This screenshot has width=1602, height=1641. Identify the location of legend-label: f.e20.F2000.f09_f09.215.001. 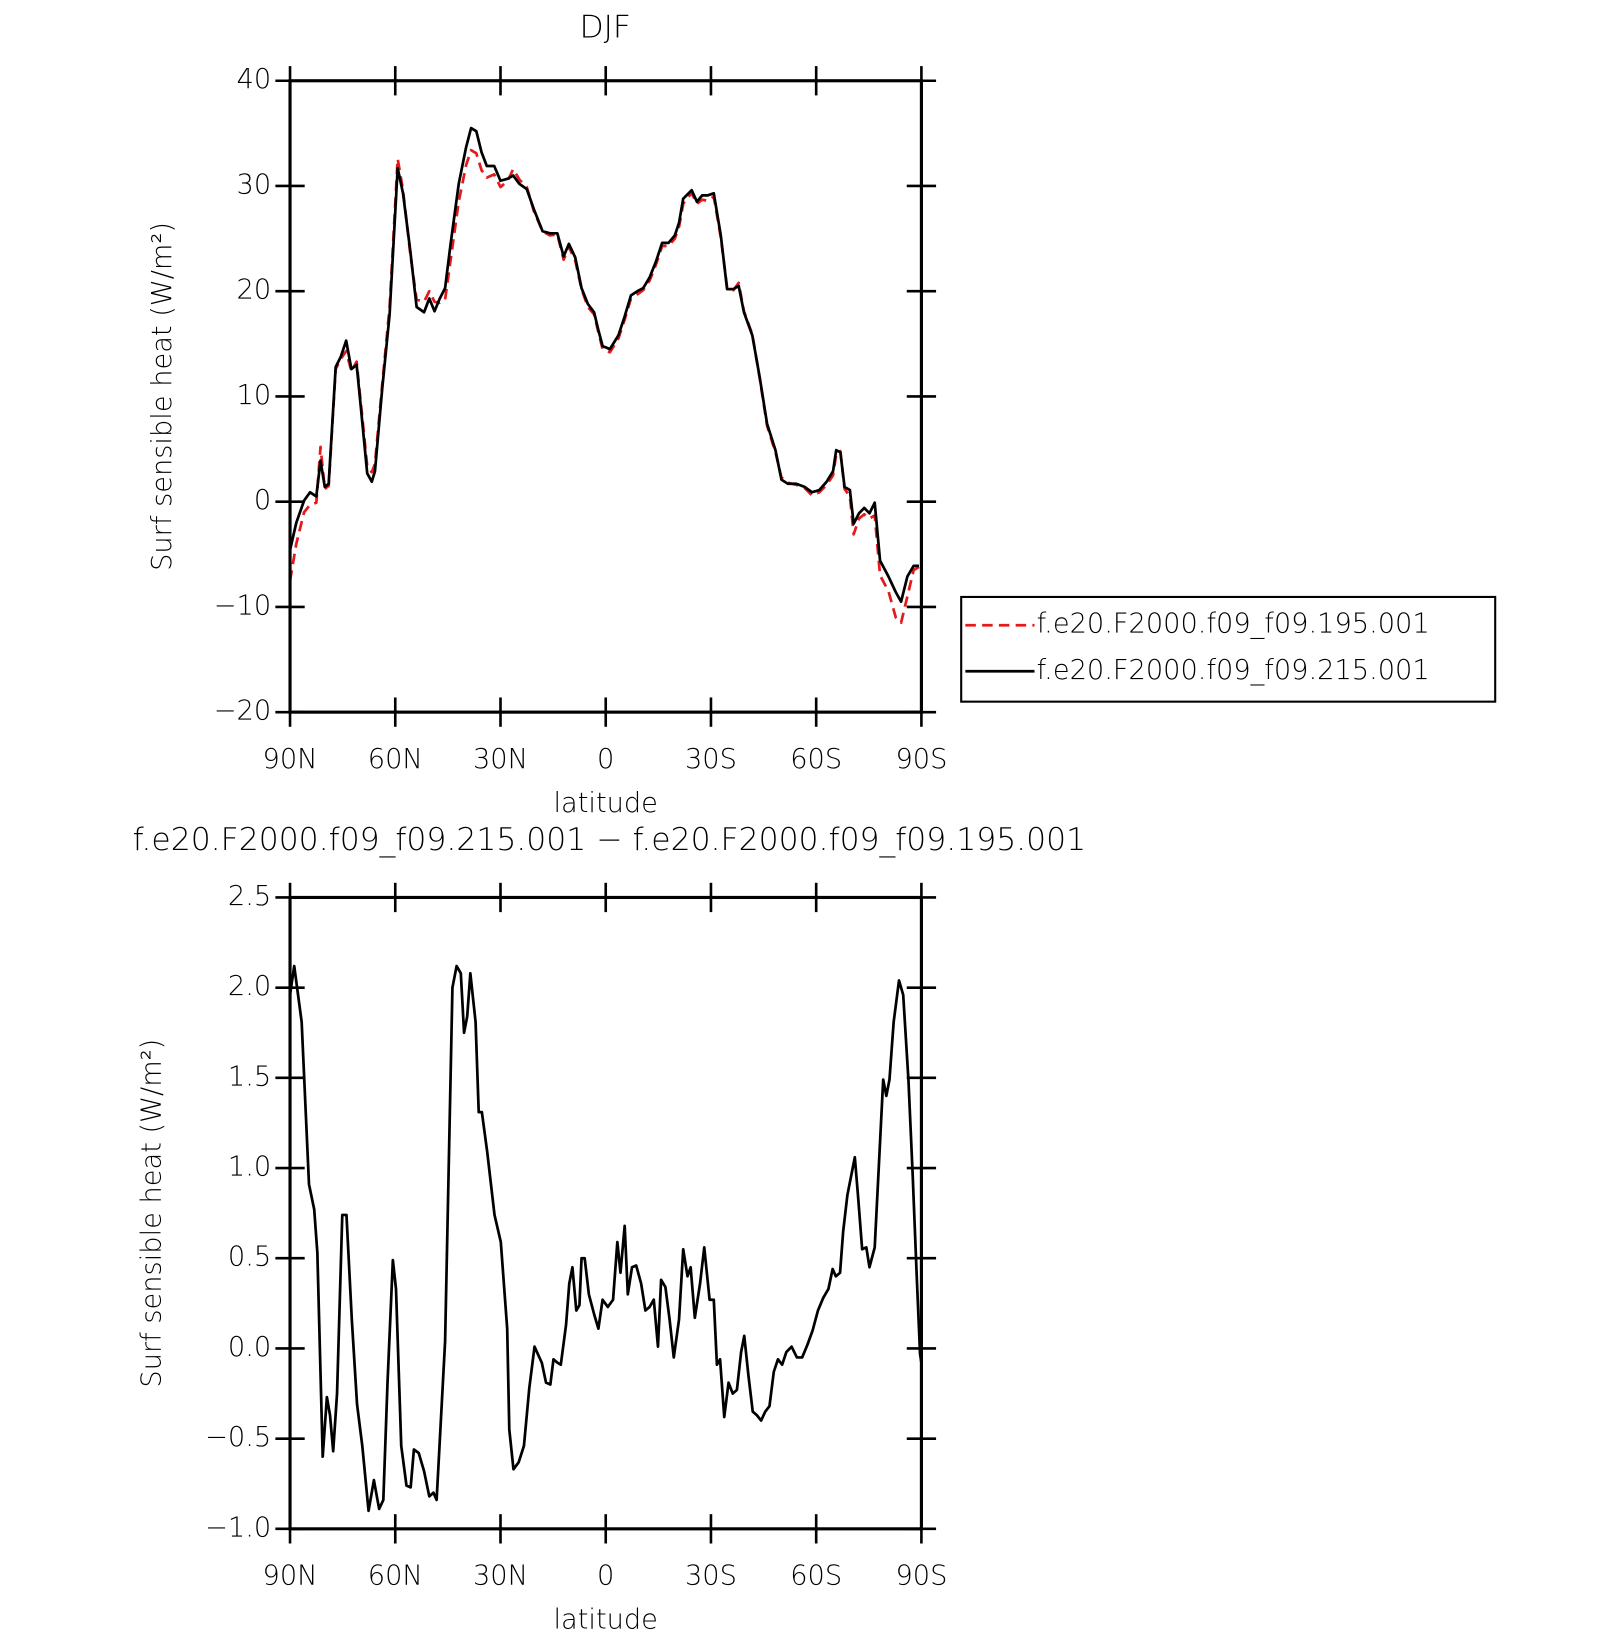
(1233, 670).